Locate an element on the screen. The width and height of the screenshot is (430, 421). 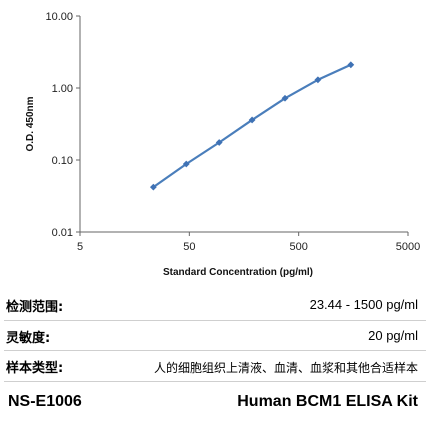
series-line is located at coordinates (252, 126).